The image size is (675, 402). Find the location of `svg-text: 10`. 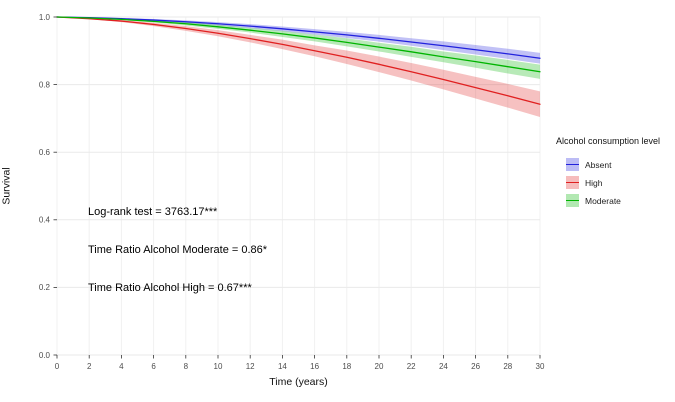

svg-text: 10 is located at coordinates (218, 366).